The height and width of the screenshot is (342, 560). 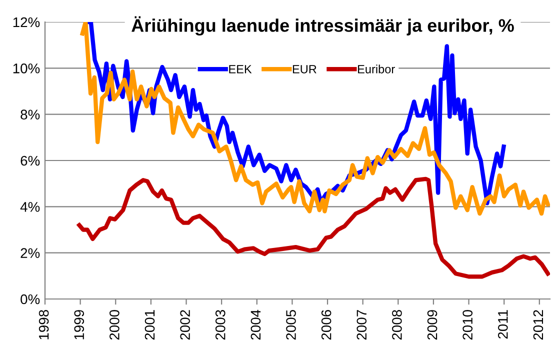 What do you see at coordinates (79, 325) in the screenshot?
I see `x-tick-label: 1999` at bounding box center [79, 325].